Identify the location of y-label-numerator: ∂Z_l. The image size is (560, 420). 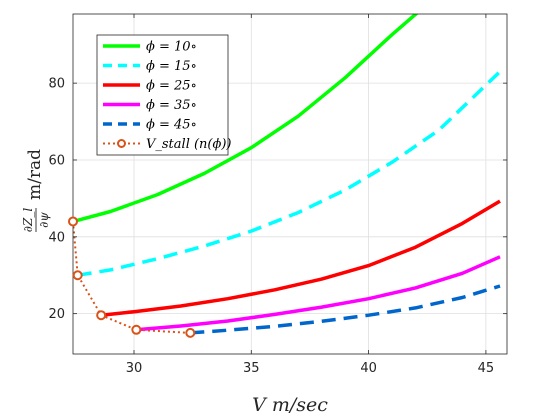
(28, 220).